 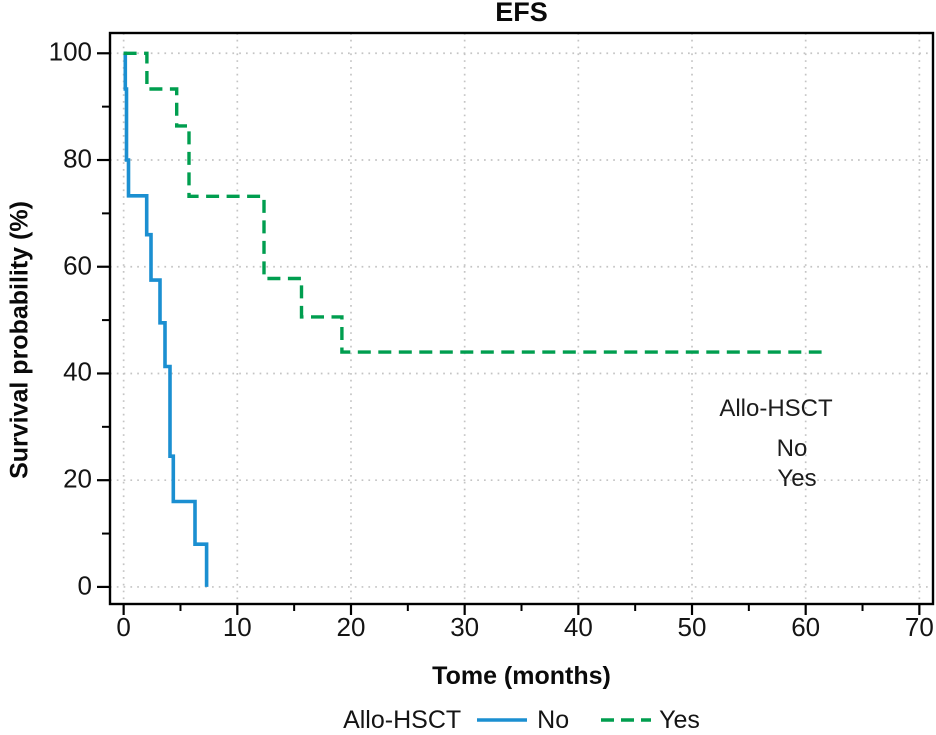 I want to click on y-tick-label: 40, so click(x=77, y=371).